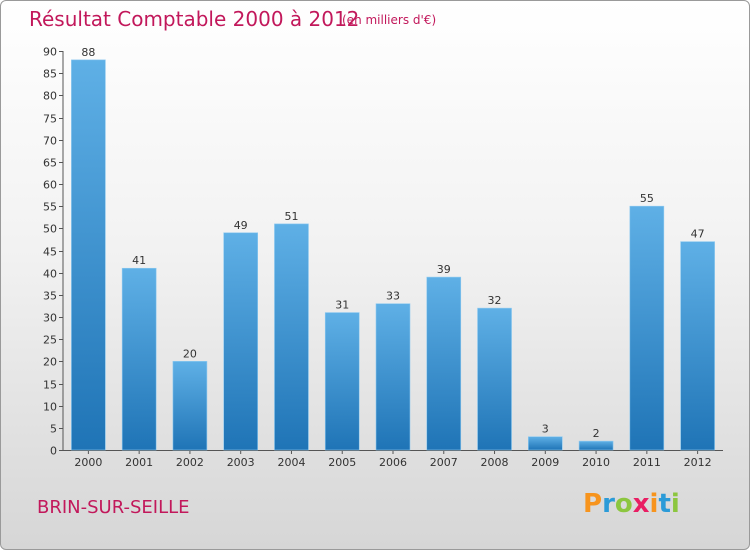  What do you see at coordinates (50, 296) in the screenshot?
I see `y-tick-label: 35` at bounding box center [50, 296].